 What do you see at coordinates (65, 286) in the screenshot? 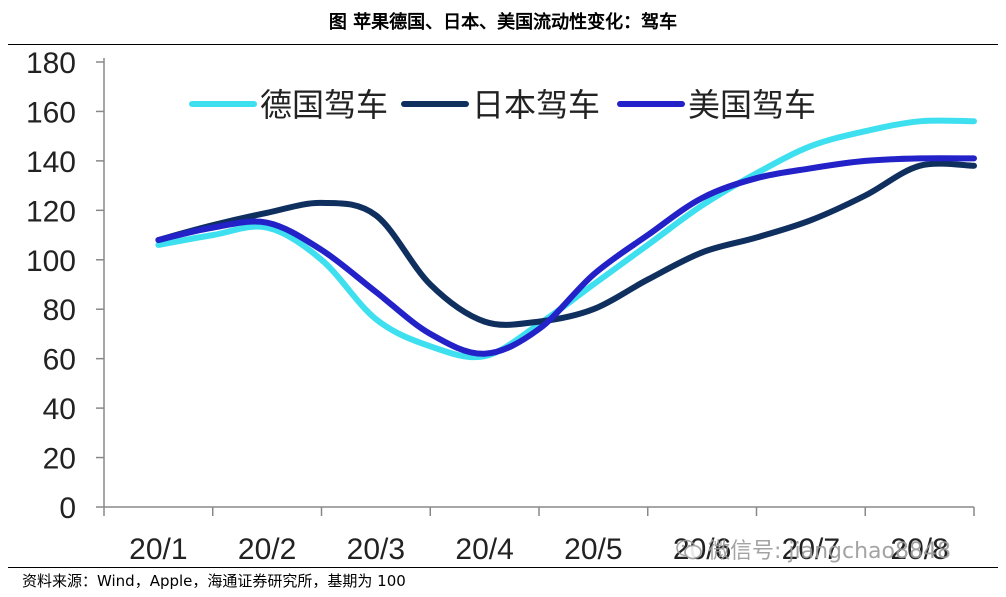
I see `y-axis-ticks: 0 20 40 60 80 100 120 140 160 180` at bounding box center [65, 286].